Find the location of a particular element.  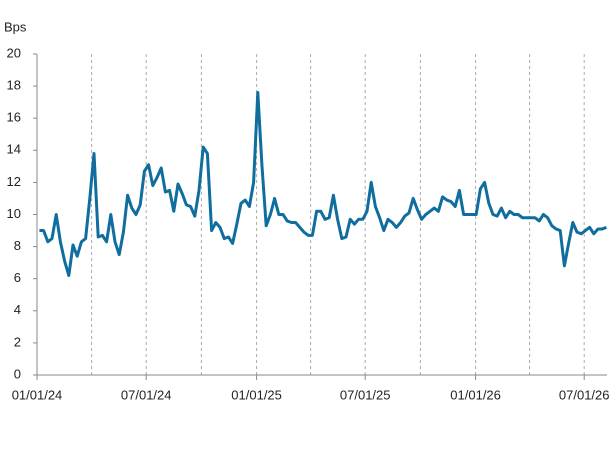

y-tick-label: 18 is located at coordinates (14, 85).